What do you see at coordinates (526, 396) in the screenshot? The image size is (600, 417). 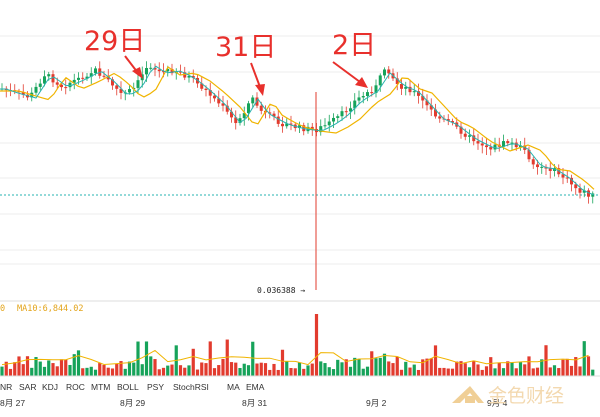 I see `watermark-text: 金色财经` at bounding box center [526, 396].